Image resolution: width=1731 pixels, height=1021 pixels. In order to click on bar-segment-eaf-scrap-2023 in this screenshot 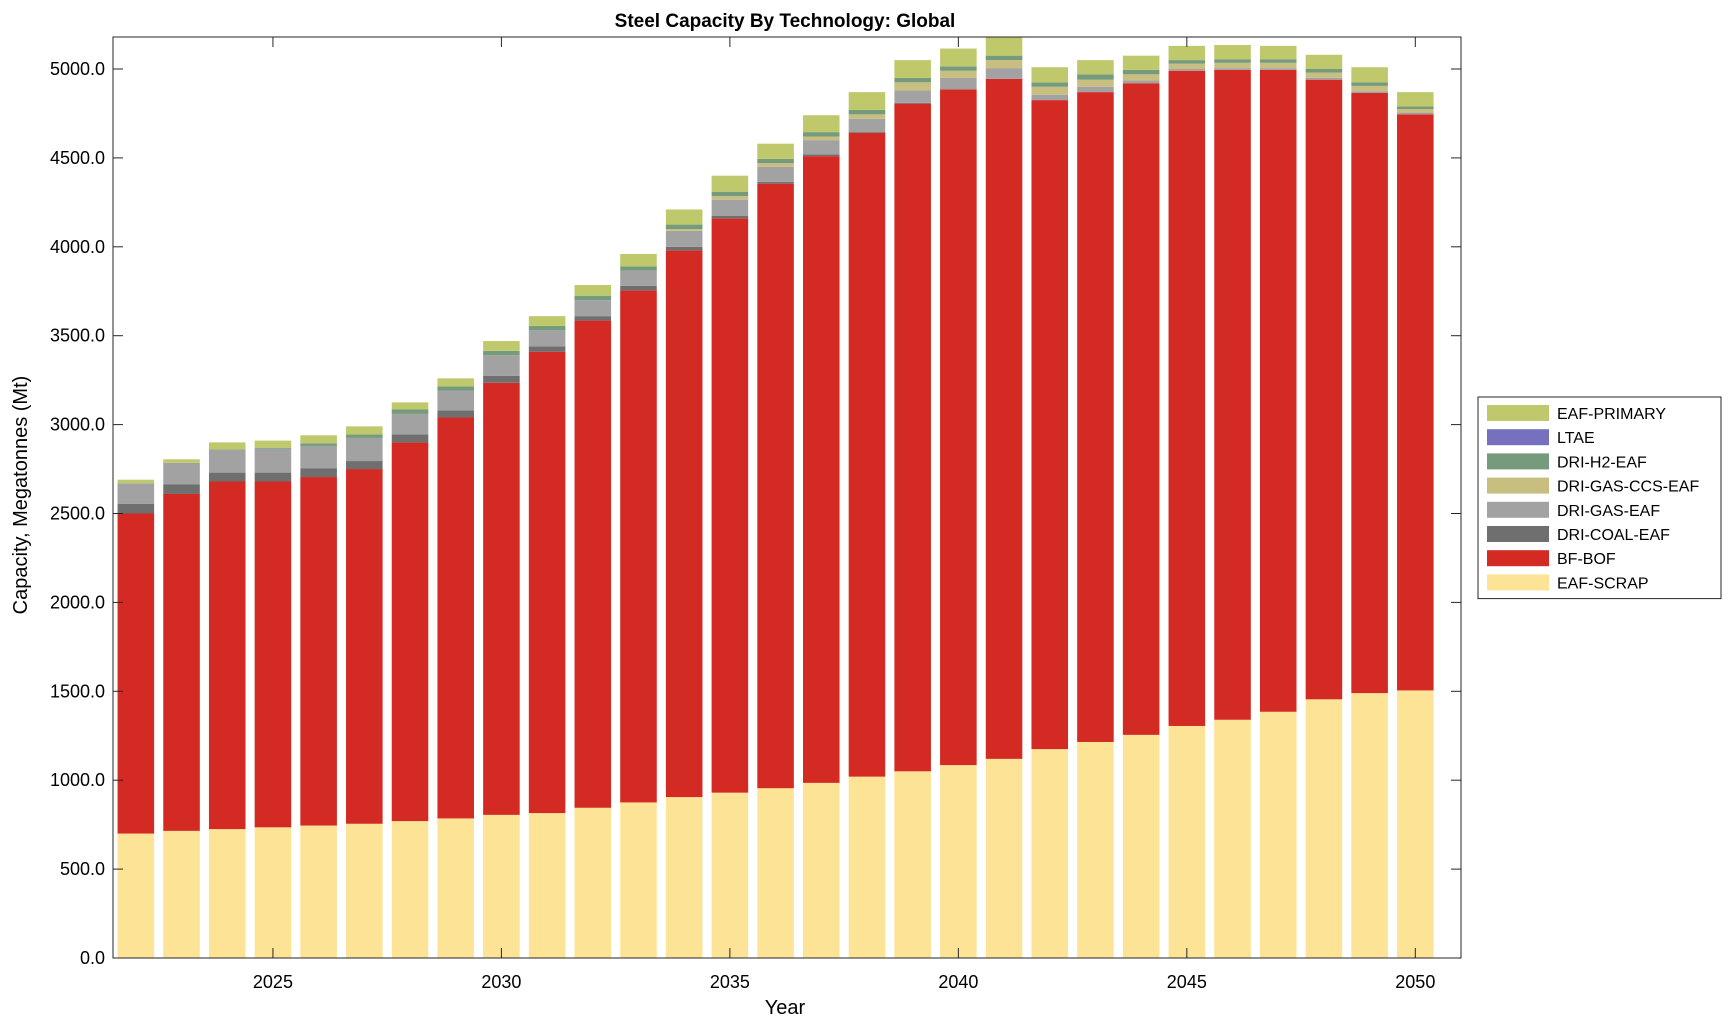, I will do `click(181, 894)`.